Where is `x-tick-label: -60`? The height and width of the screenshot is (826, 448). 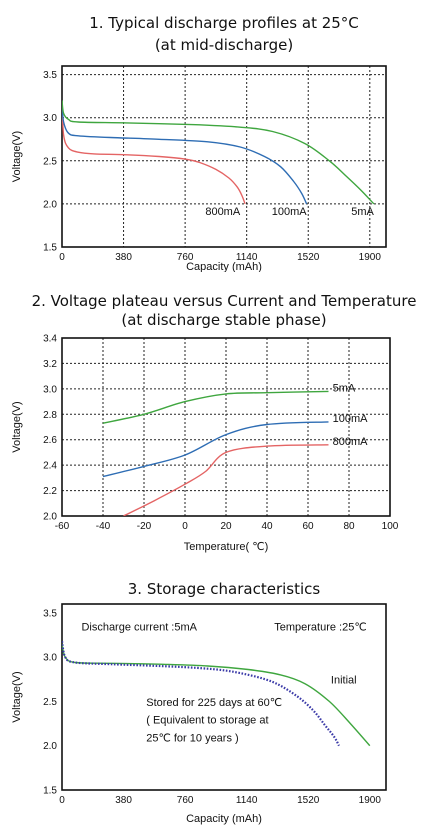 x-tick-label: -60 is located at coordinates (62, 526).